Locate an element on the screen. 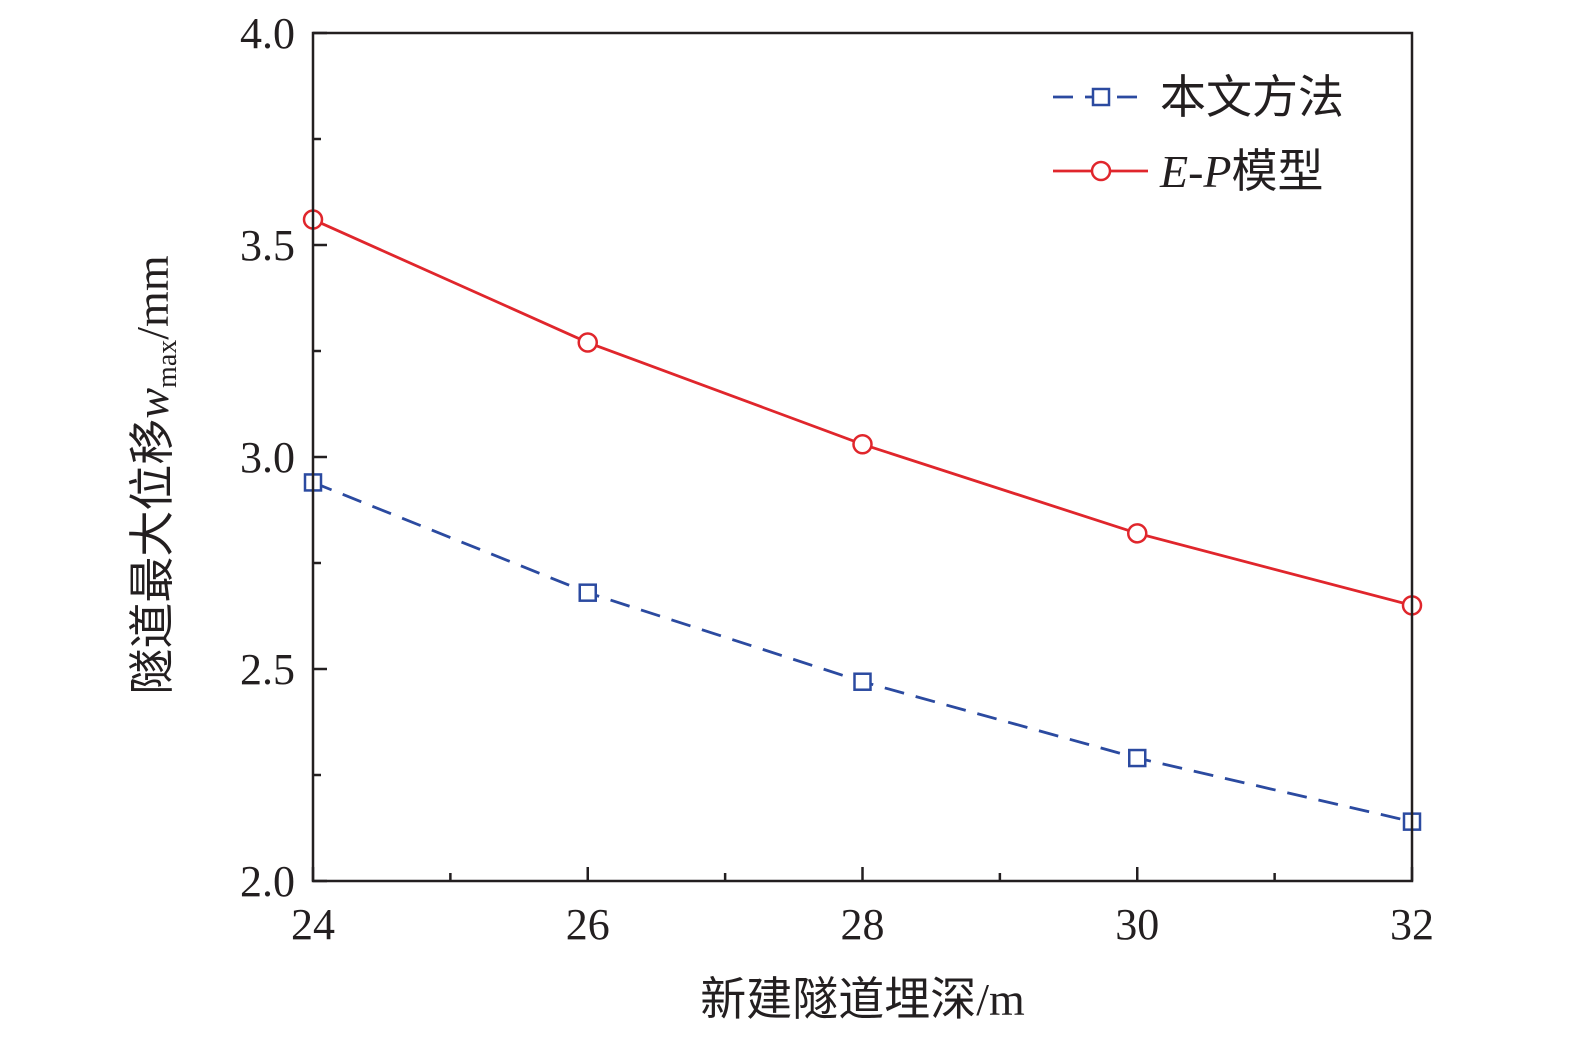  y-tick-labels: 2.0 2.5 3.0 3.5 4.0 is located at coordinates (267, 457).